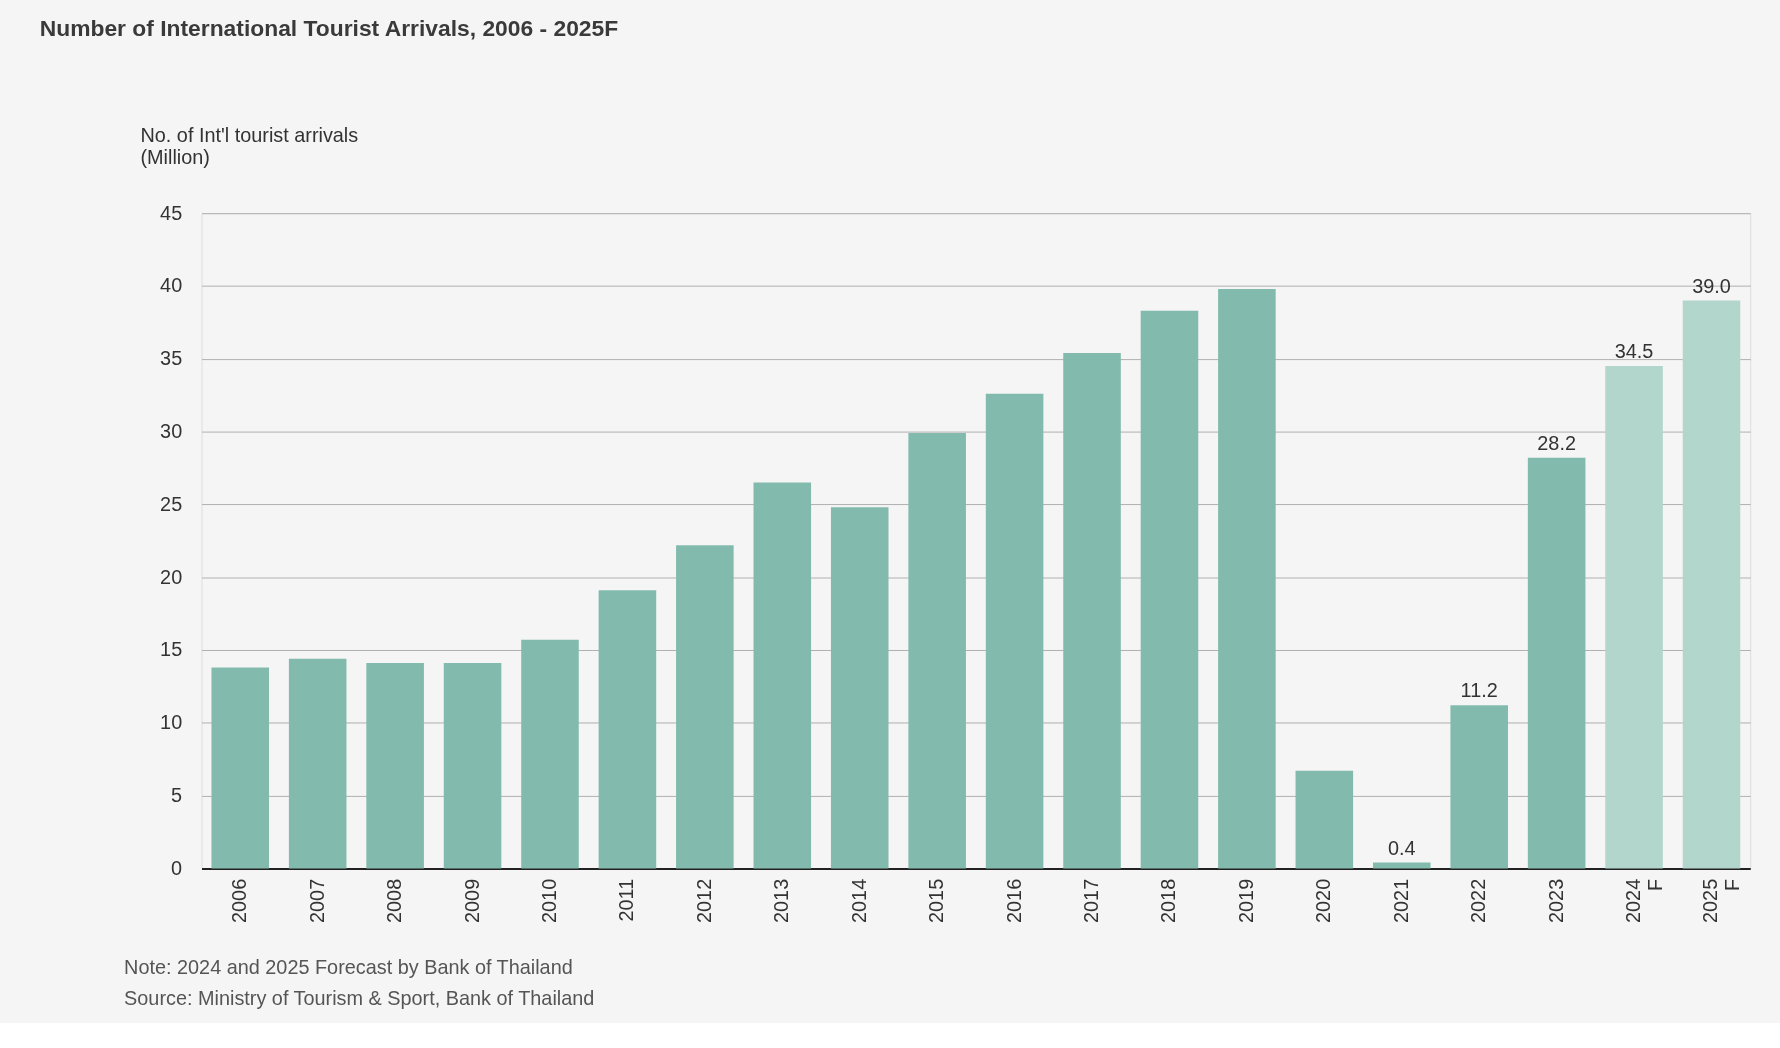 The image size is (1780, 1048). I want to click on y-axis-title: No. of Int'l tourist arrivals (Million), so click(249, 146).